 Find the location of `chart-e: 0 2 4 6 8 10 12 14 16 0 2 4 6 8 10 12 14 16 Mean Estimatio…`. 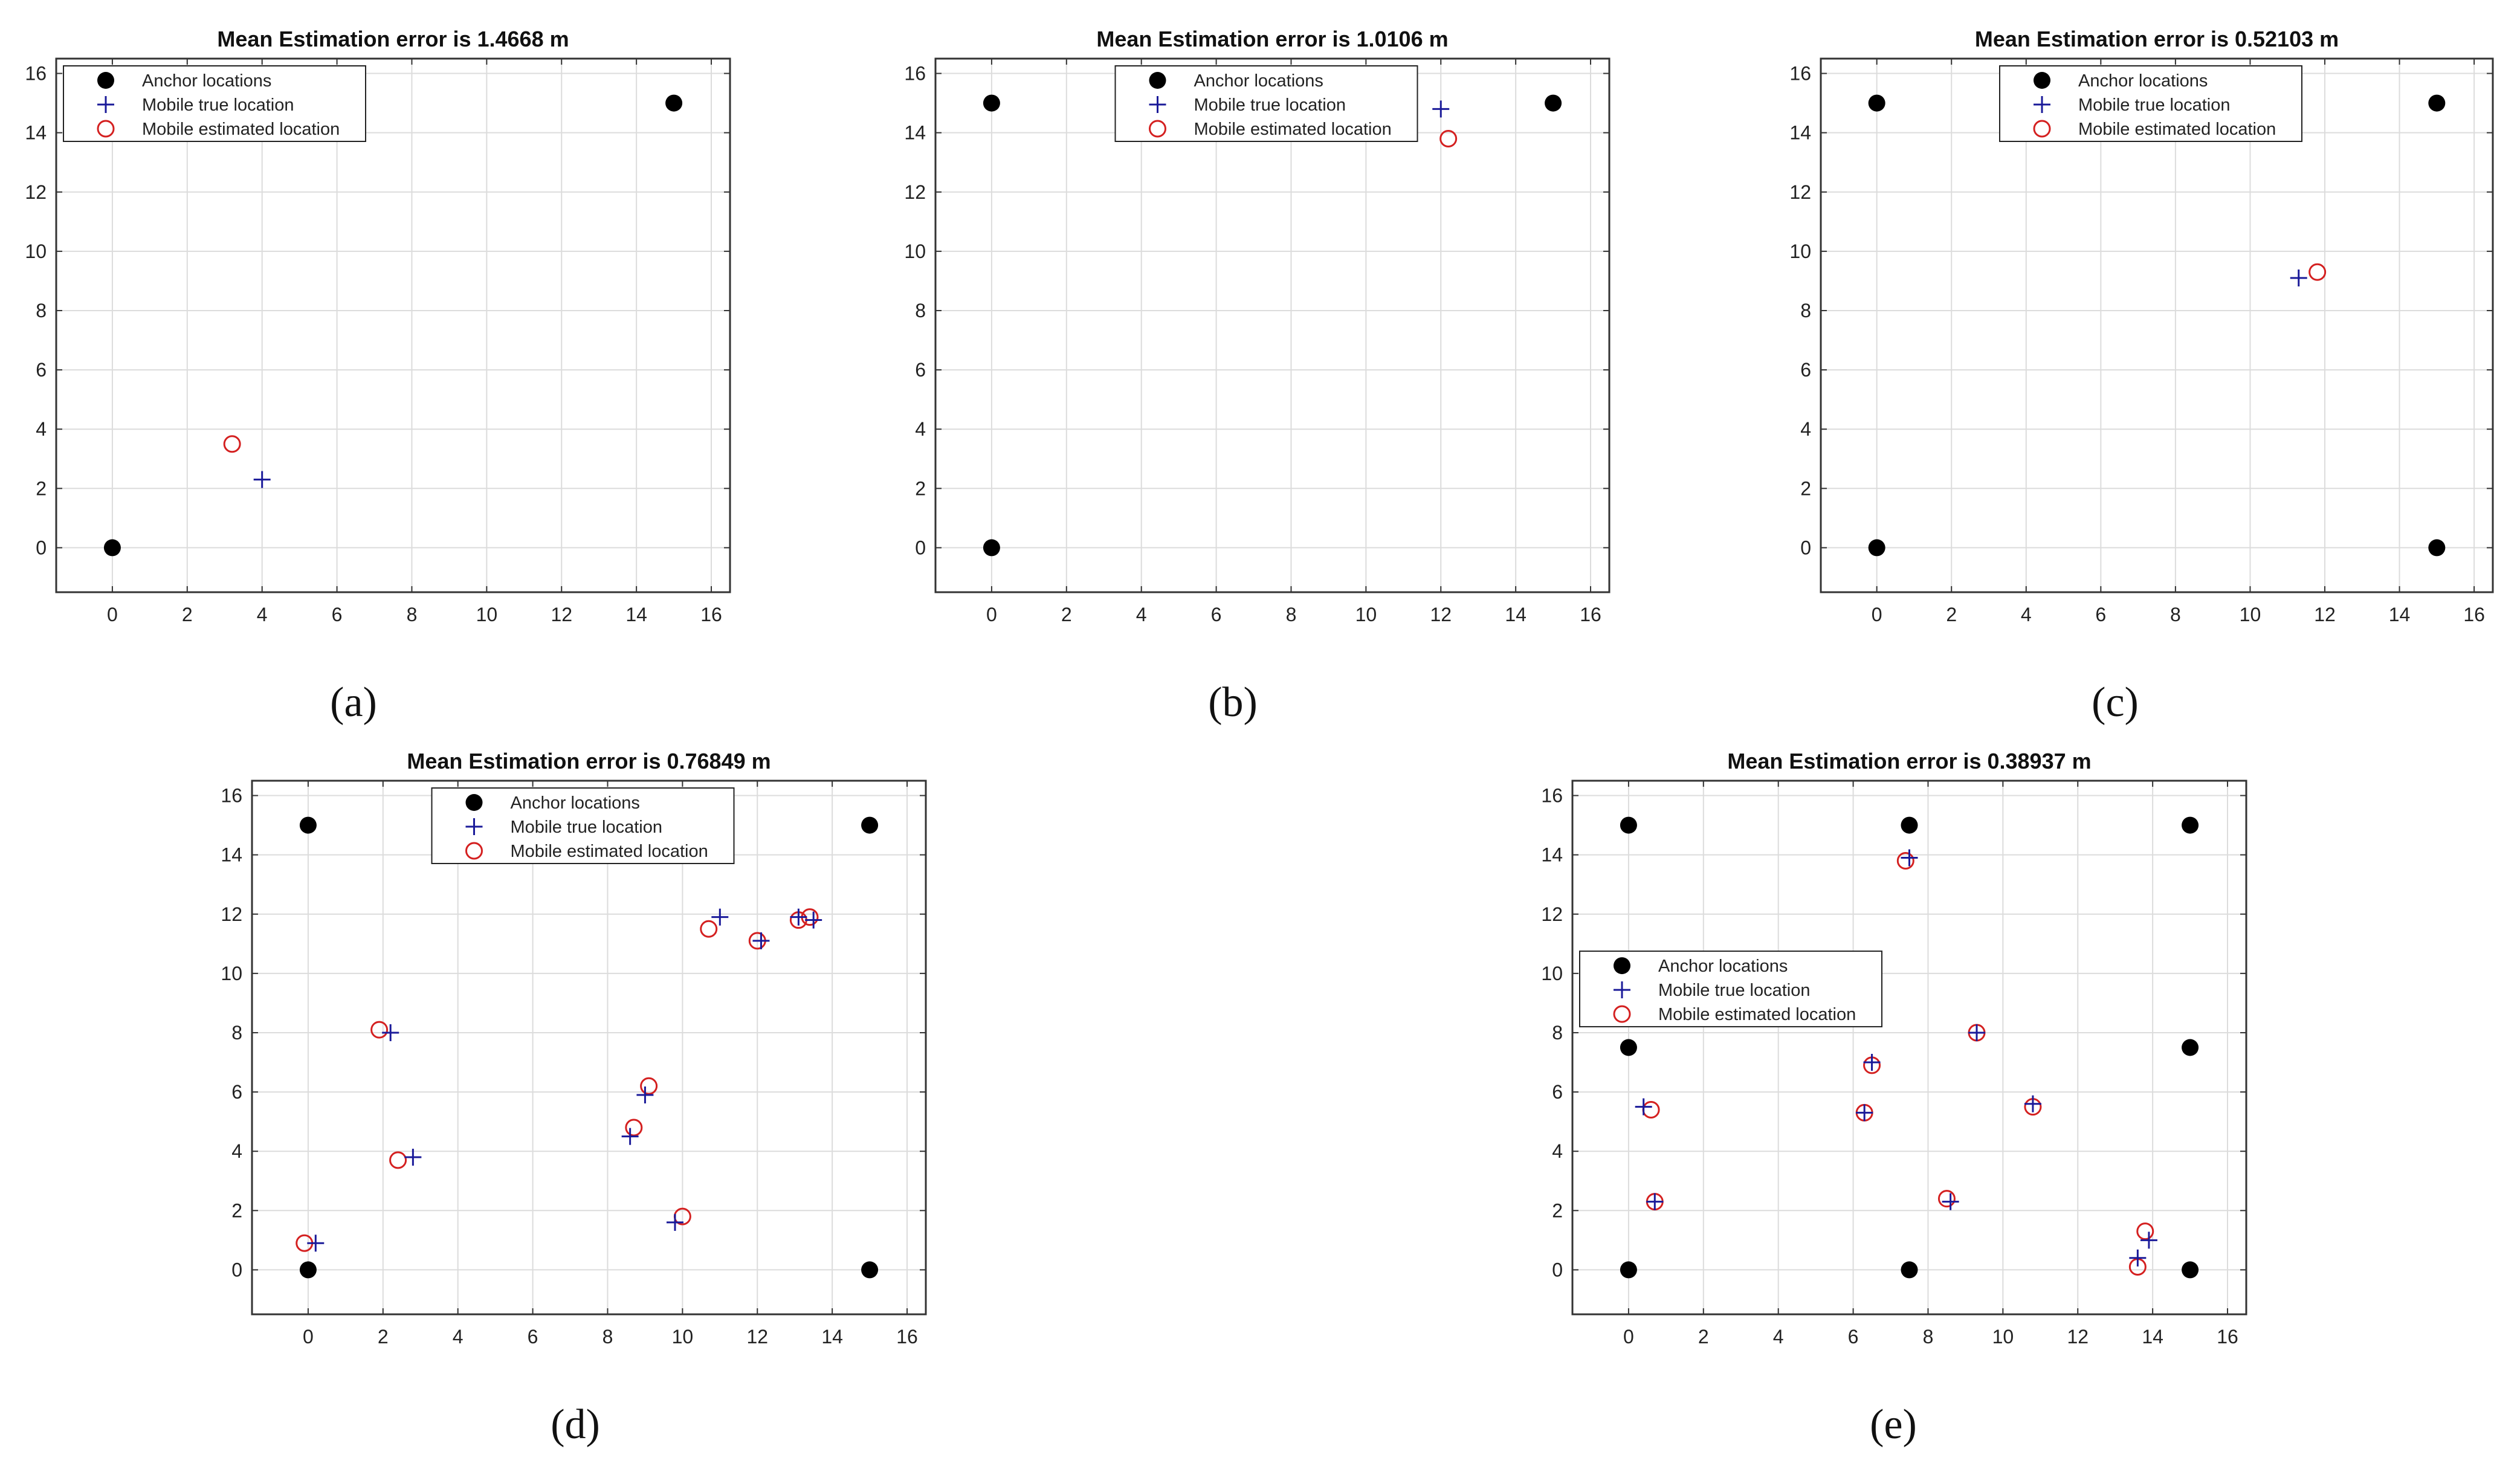

chart-e: 0 2 4 6 8 10 12 14 16 0 2 4 6 8 10 12 14 16 Mean Estimatio… is located at coordinates (1894, 1098).